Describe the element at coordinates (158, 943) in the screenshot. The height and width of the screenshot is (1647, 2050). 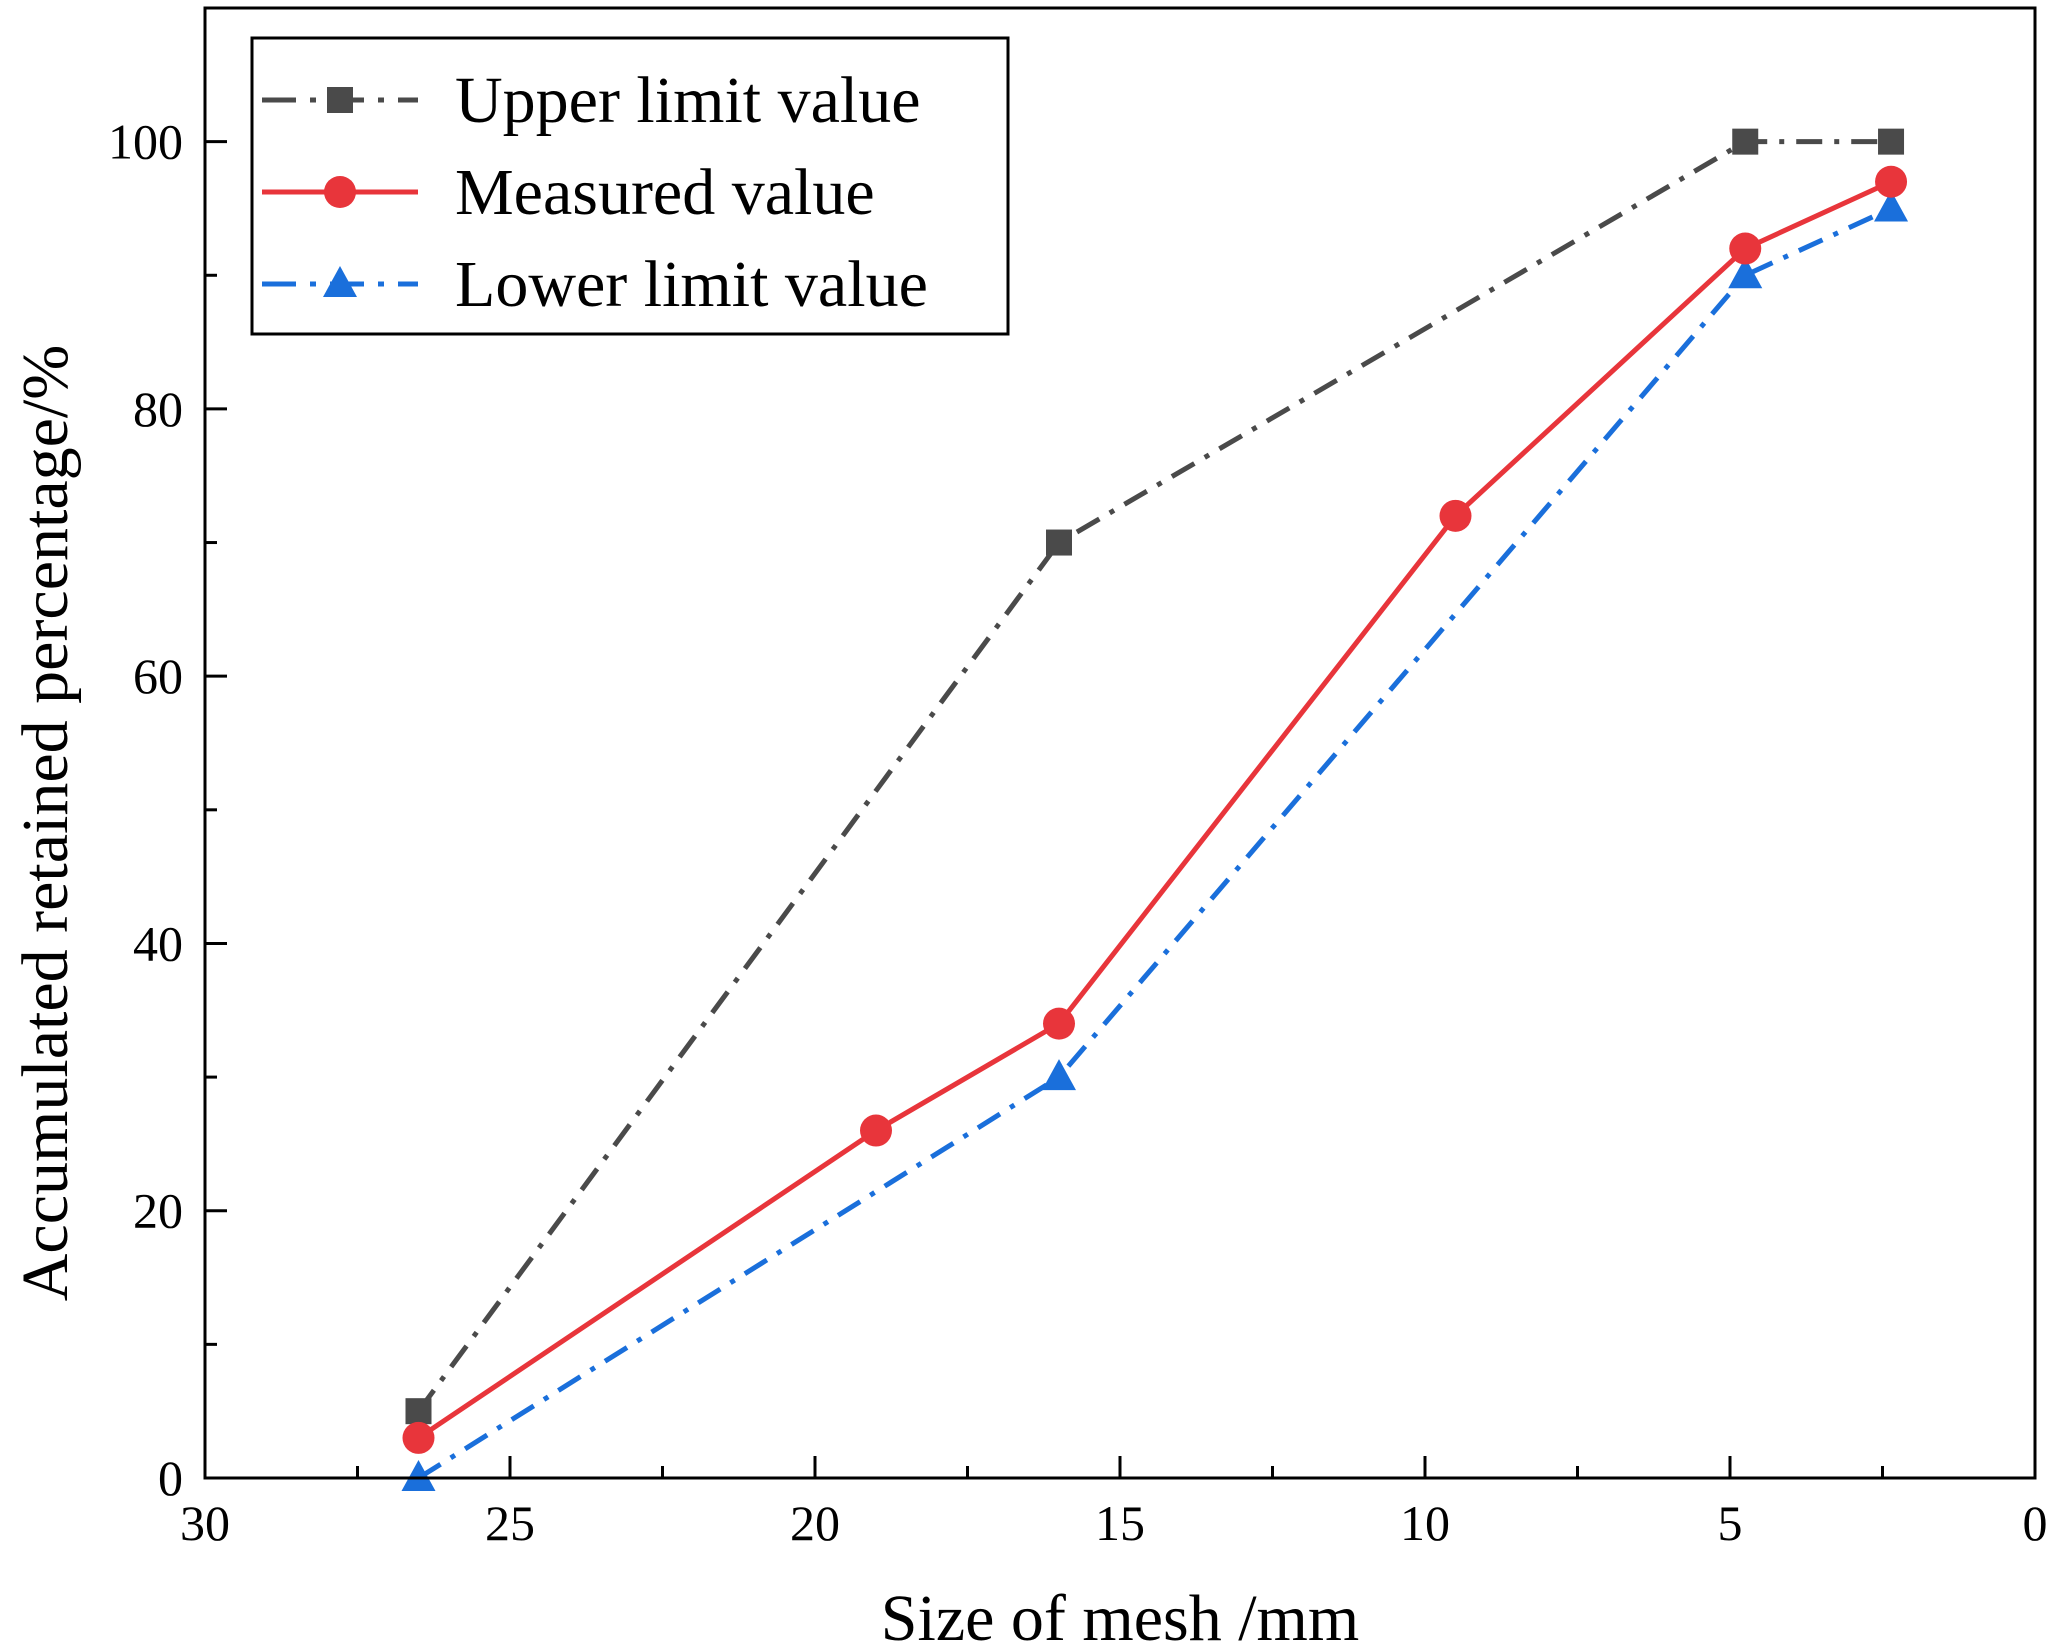
I see `y-tick-label: 40` at that location.